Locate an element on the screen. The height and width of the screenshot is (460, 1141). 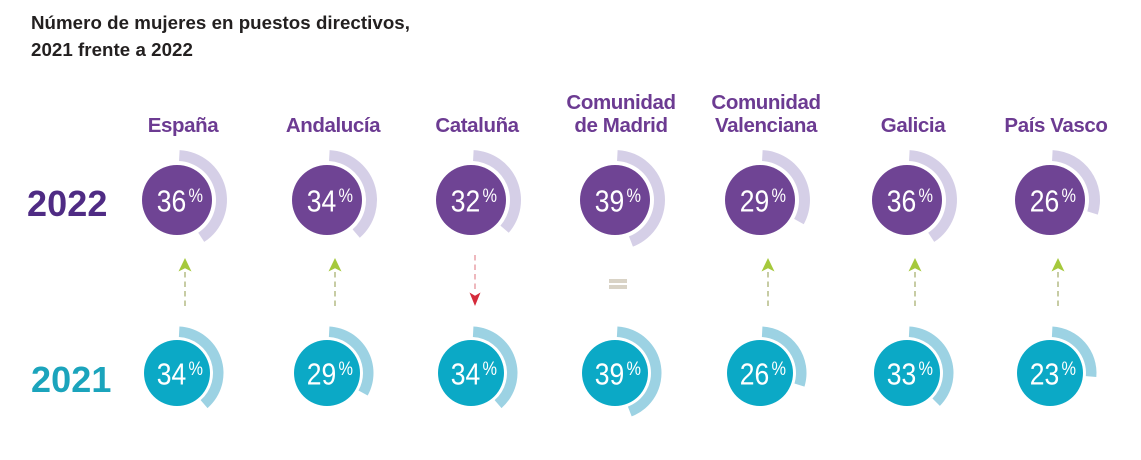
svg-text: 33 is located at coordinates (902, 373).